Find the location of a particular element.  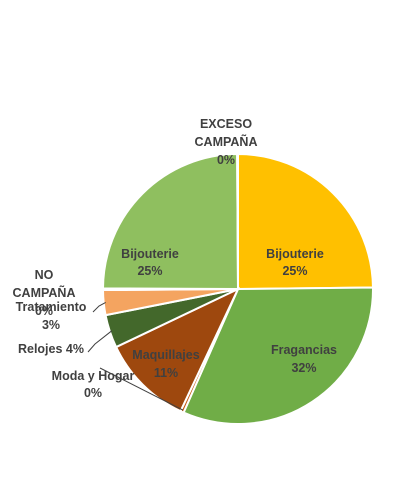

label-no-campana-name-1: NO is located at coordinates (44, 275).